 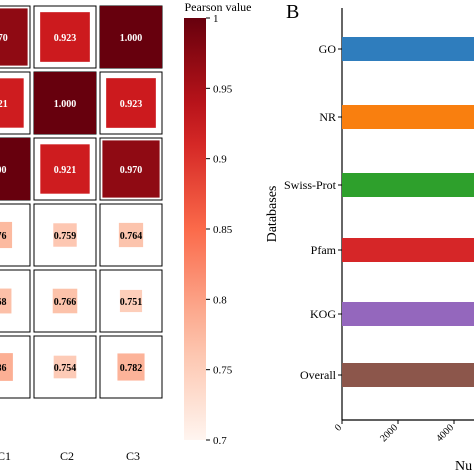 I want to click on x-tick-label: 2000, so click(x=389, y=433).